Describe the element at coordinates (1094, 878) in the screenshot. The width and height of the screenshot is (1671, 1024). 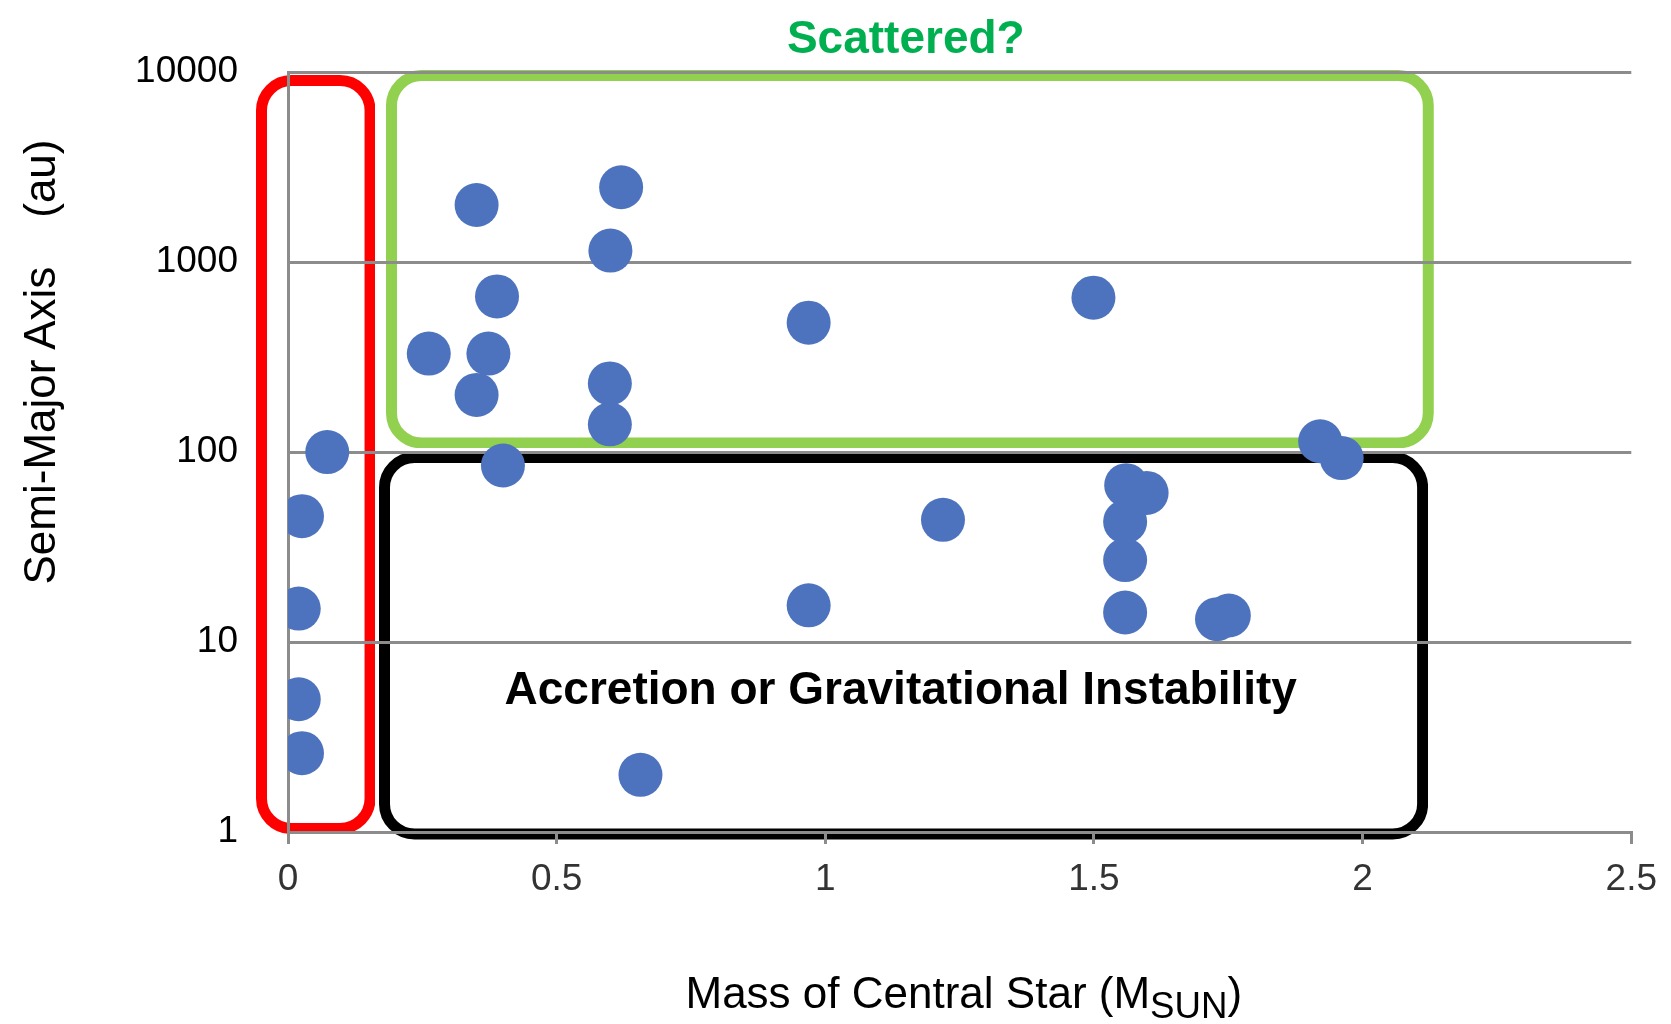
I see `x-tick-label: 1.5` at that location.